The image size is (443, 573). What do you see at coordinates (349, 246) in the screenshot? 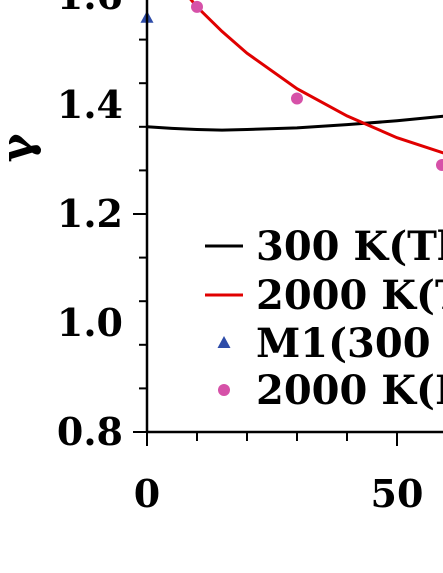
I see `legend-label: 300 K(Th` at bounding box center [349, 246].